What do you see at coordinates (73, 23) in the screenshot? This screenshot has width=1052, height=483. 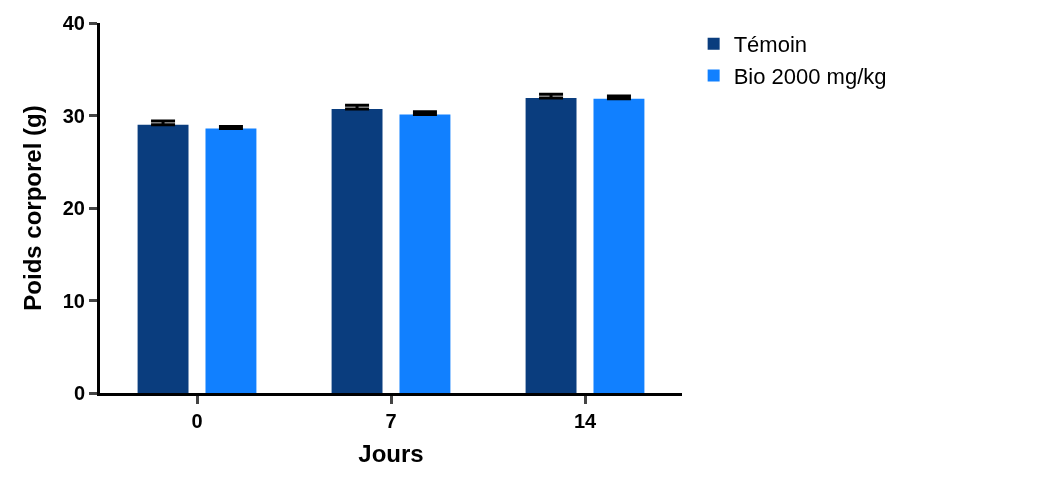 I see `y-tick-label: 40` at bounding box center [73, 23].